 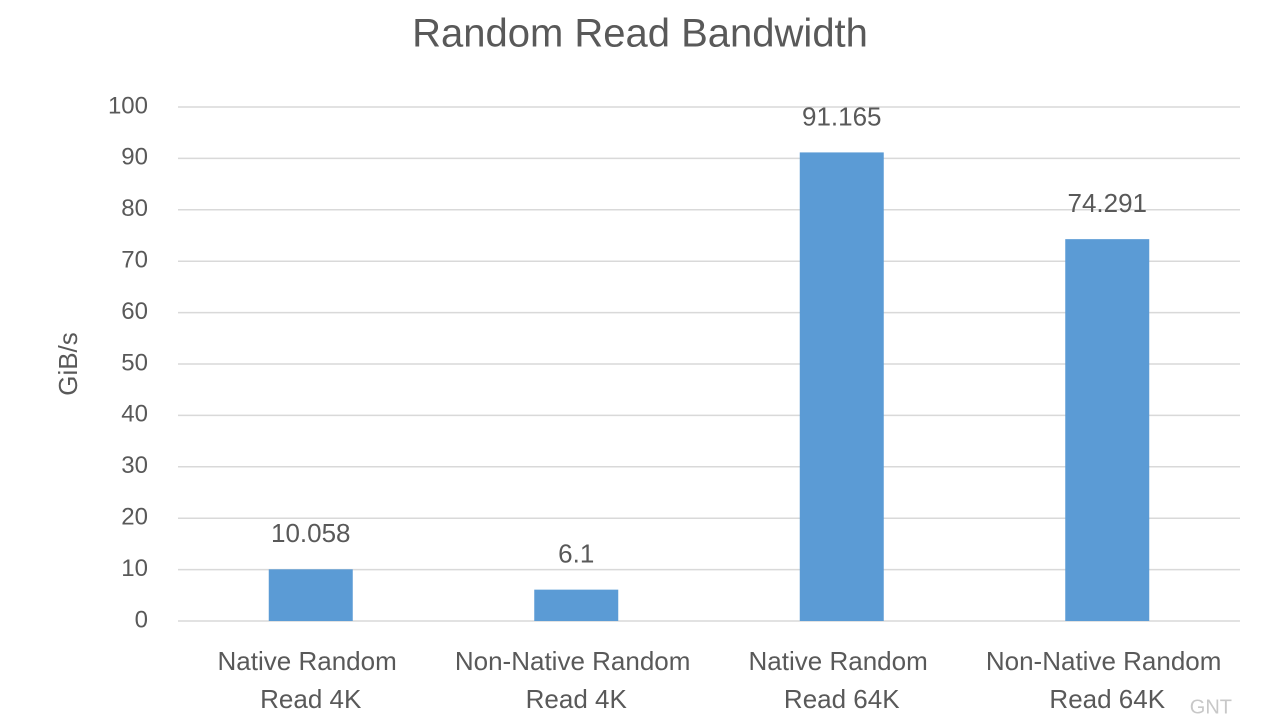 I want to click on y-tick-label: 100, so click(x=128, y=105).